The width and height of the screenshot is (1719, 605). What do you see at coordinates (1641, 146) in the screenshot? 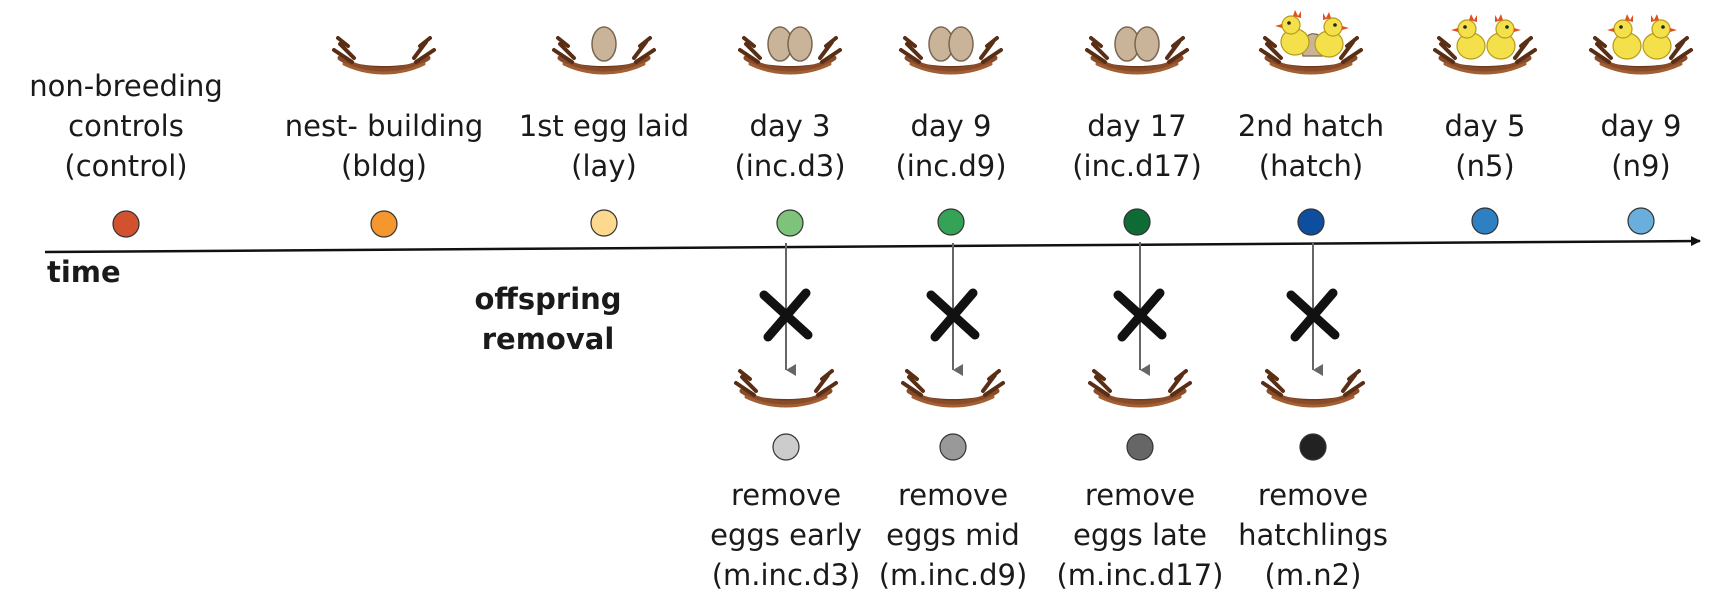
I see `stage-label-n9: day 9 (n9)` at bounding box center [1641, 146].